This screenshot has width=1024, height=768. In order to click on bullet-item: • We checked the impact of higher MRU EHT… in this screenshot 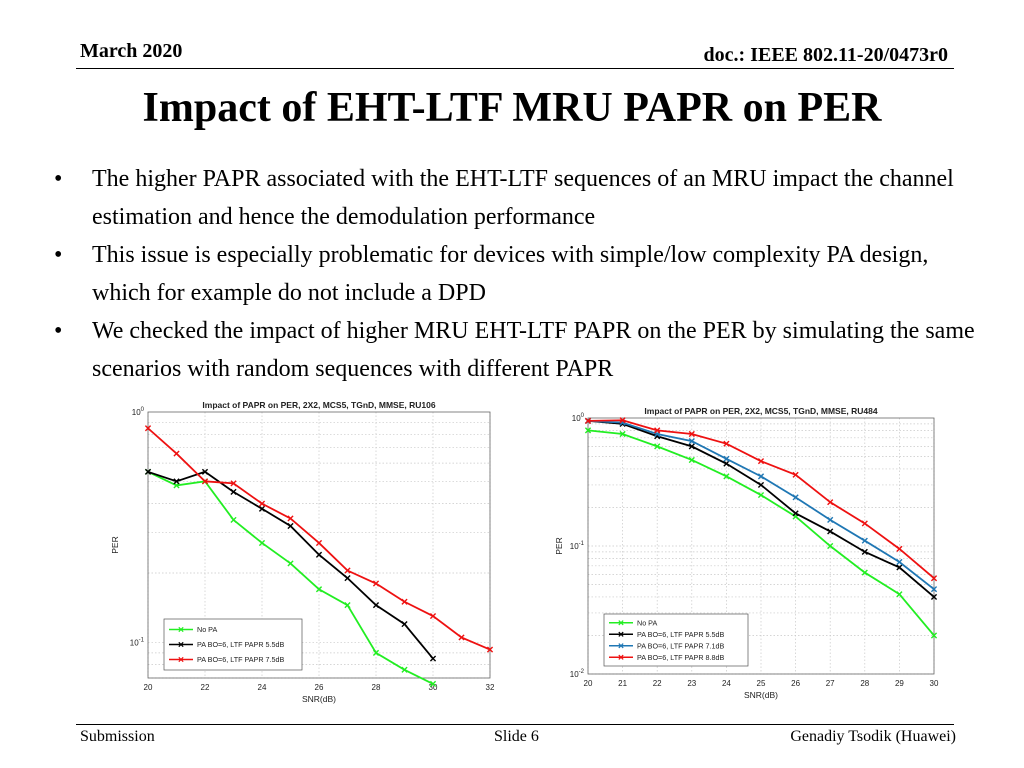, I will do `click(517, 350)`.